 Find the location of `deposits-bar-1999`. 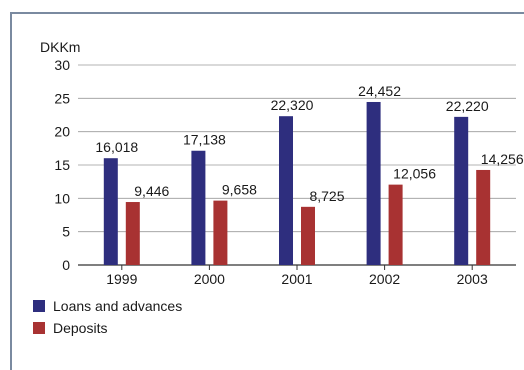

deposits-bar-1999 is located at coordinates (132, 233).